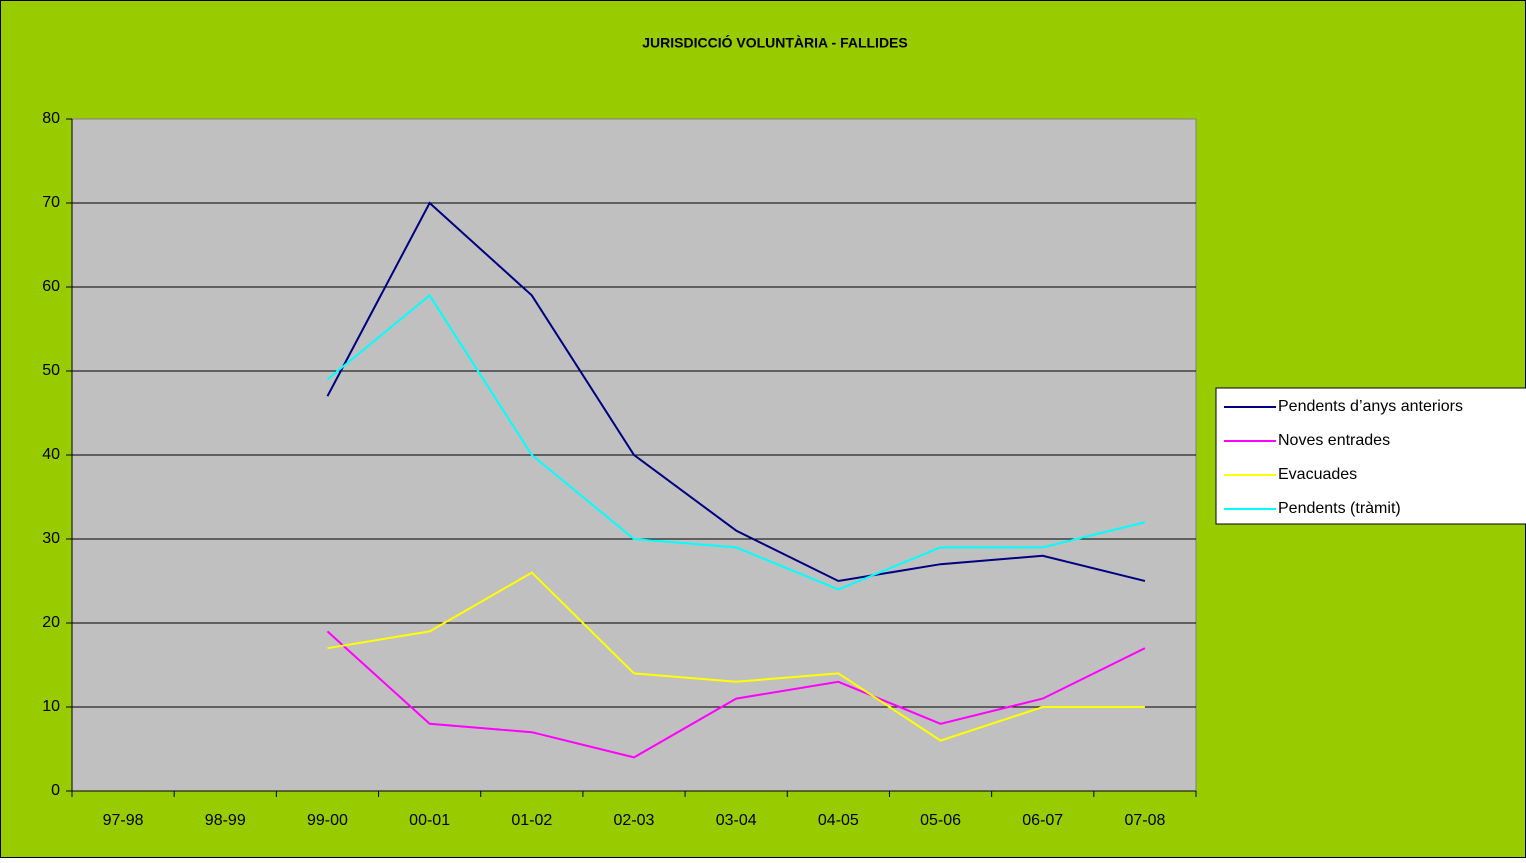 The height and width of the screenshot is (863, 1526). I want to click on y-tick-label: 80, so click(51, 118).